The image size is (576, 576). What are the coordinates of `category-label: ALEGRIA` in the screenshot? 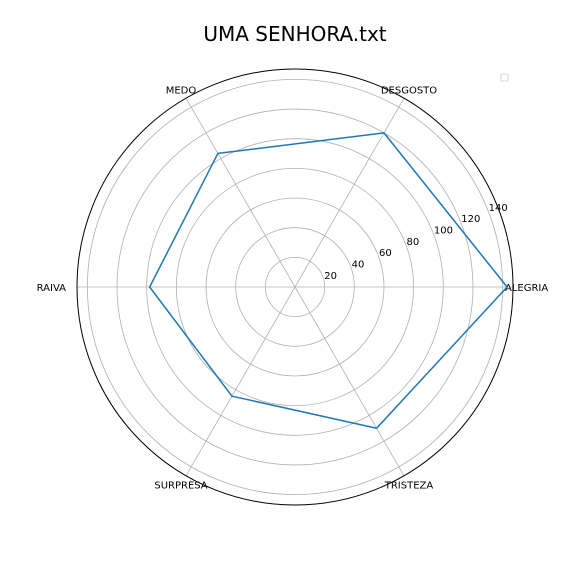 It's located at (526, 288).